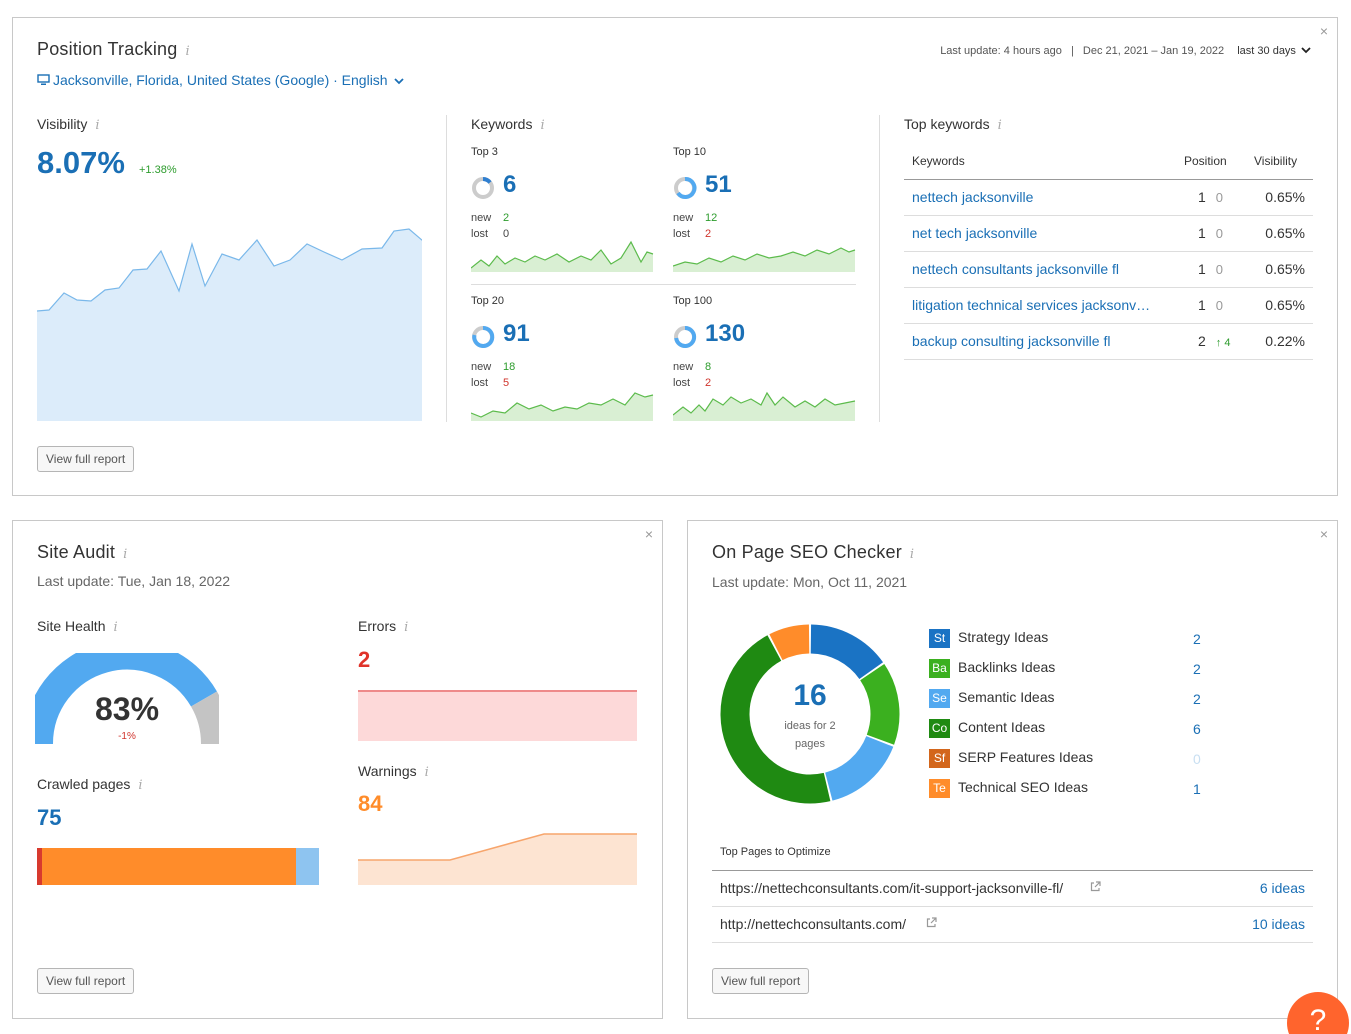  Describe the element at coordinates (39, 866) in the screenshot. I see `crawled-bar-errors` at that location.